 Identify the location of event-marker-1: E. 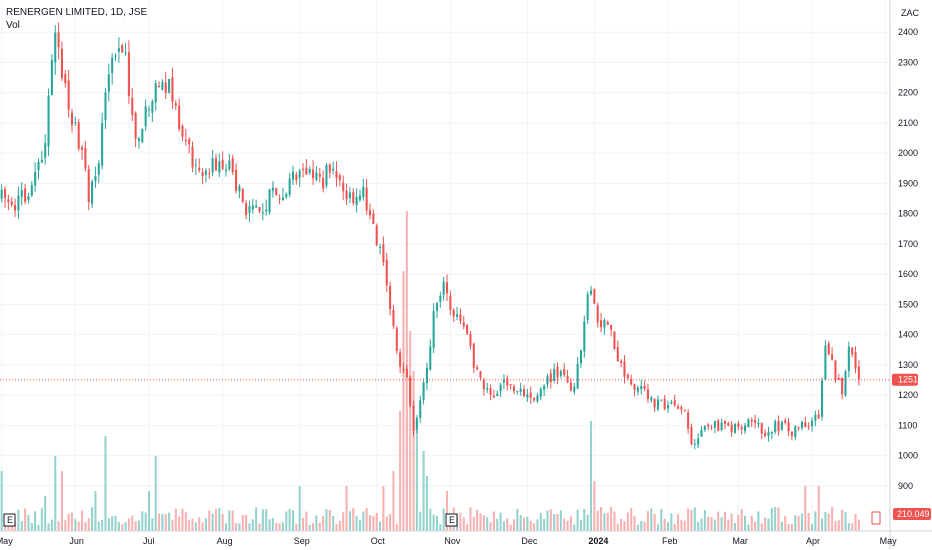
(9, 520).